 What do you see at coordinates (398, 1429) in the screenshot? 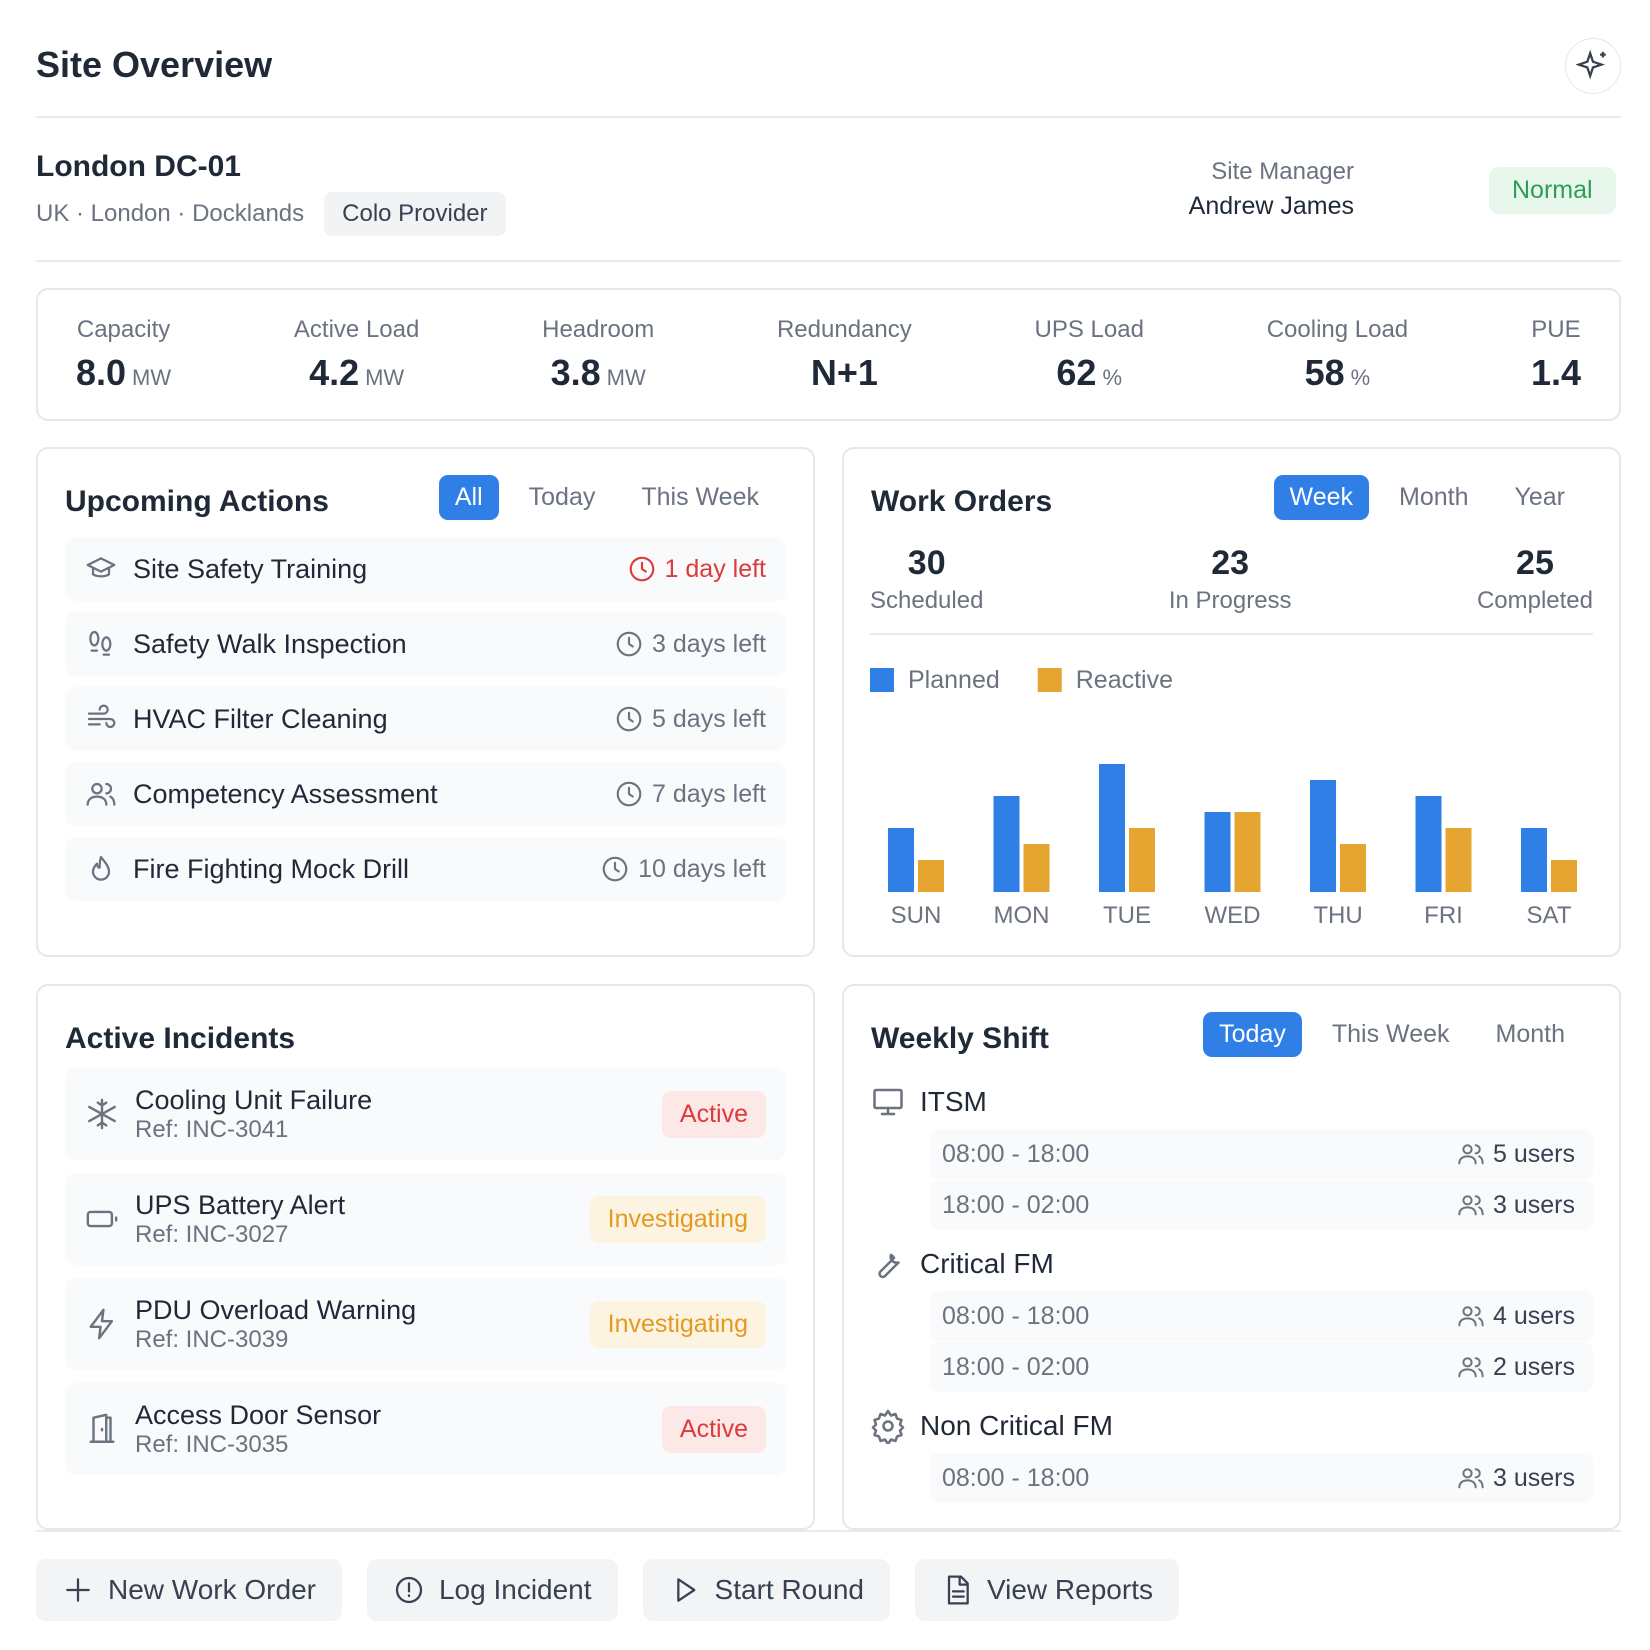
I see `incident-text: Access Door Sensor Ref: INC-3035` at bounding box center [398, 1429].